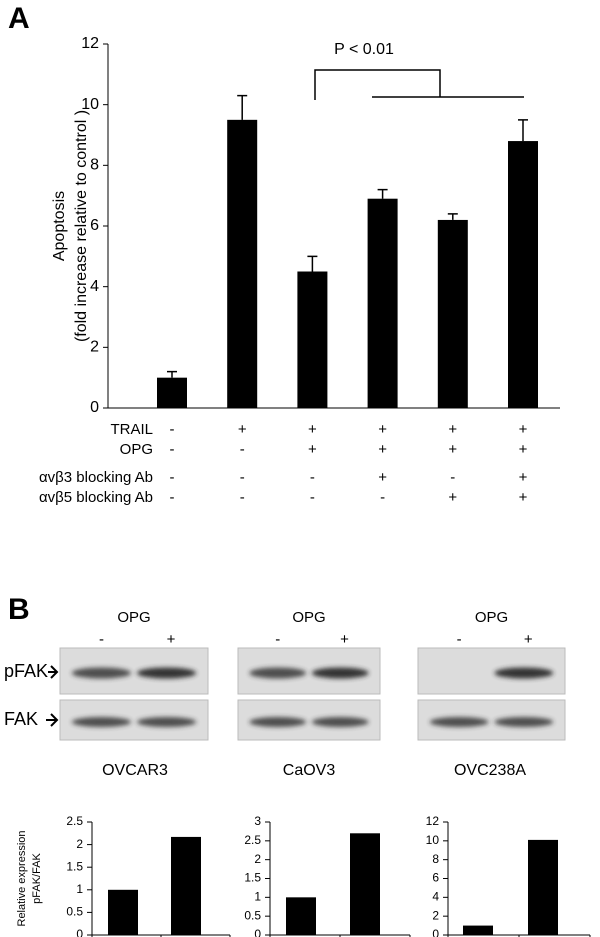  I want to click on condition-label: αvβ5 blocking Ab, so click(96, 497).